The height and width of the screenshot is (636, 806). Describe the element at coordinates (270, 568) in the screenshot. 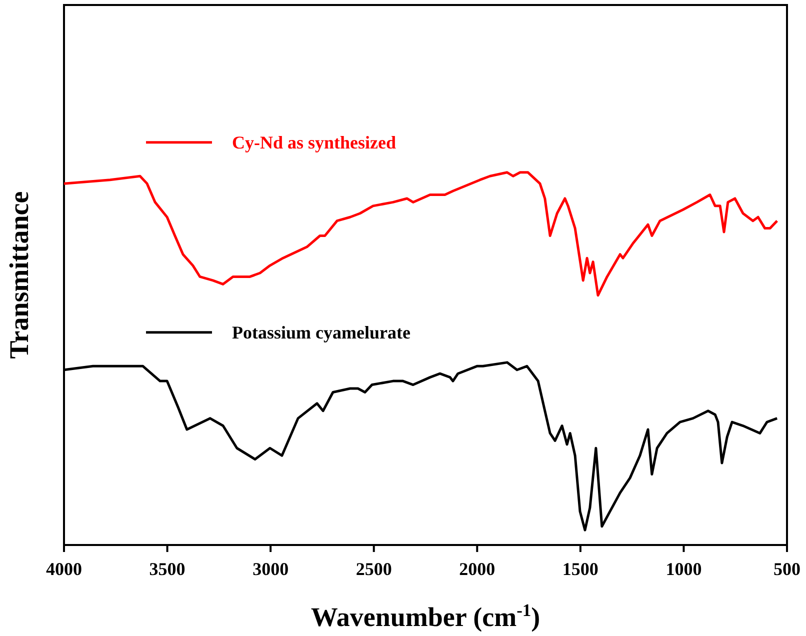

I see `x-tick-label: 3000` at that location.